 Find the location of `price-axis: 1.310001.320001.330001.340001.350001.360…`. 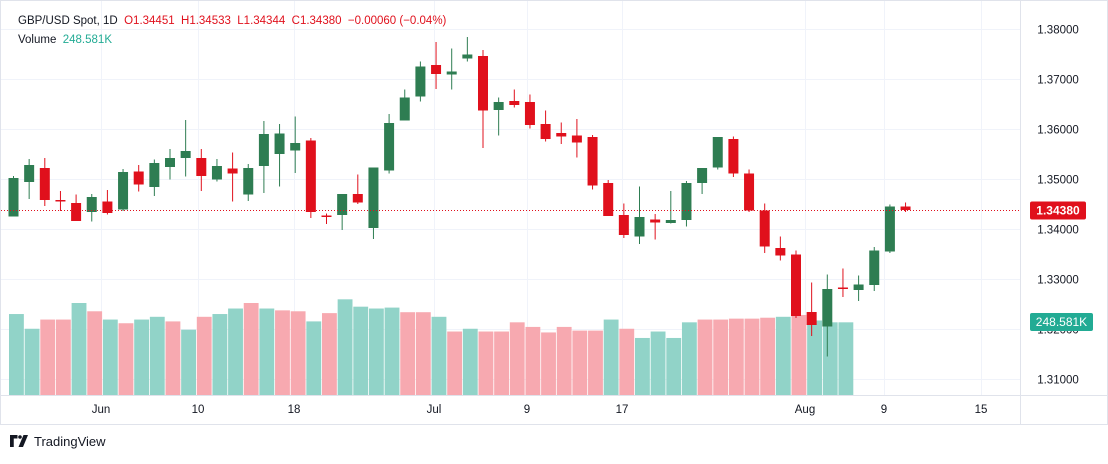

price-axis: 1.310001.320001.330001.340001.350001.360… is located at coordinates (1058, 206).